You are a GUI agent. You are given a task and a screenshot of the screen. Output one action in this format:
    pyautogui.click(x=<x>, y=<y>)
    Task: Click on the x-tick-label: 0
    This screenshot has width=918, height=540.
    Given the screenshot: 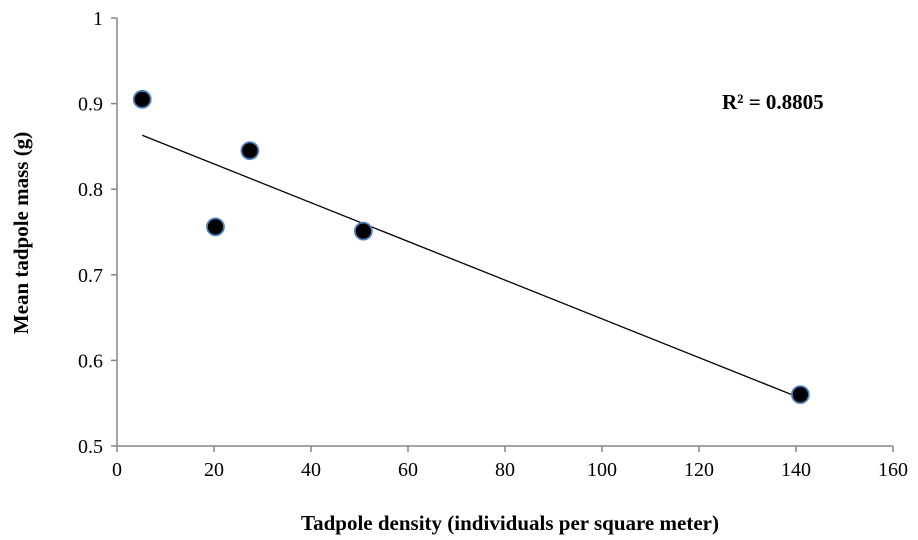 What is the action you would take?
    pyautogui.click(x=117, y=470)
    